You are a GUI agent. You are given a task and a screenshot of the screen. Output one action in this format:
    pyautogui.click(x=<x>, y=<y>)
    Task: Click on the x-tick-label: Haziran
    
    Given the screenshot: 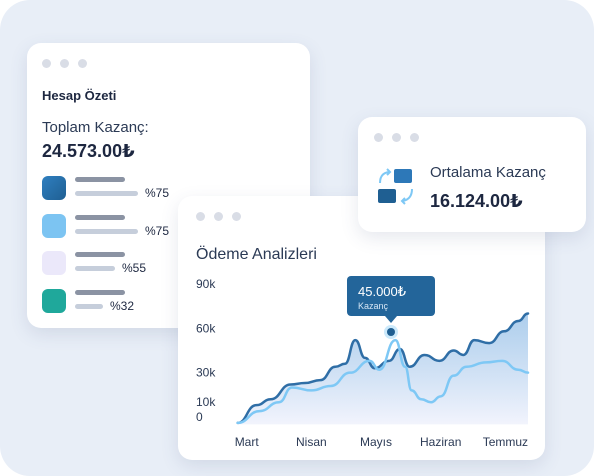 What is the action you would take?
    pyautogui.click(x=440, y=442)
    